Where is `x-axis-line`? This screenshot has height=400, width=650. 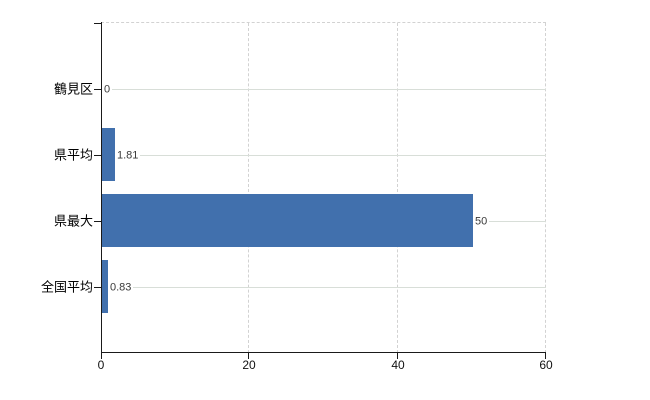
x-axis-line is located at coordinates (323, 352).